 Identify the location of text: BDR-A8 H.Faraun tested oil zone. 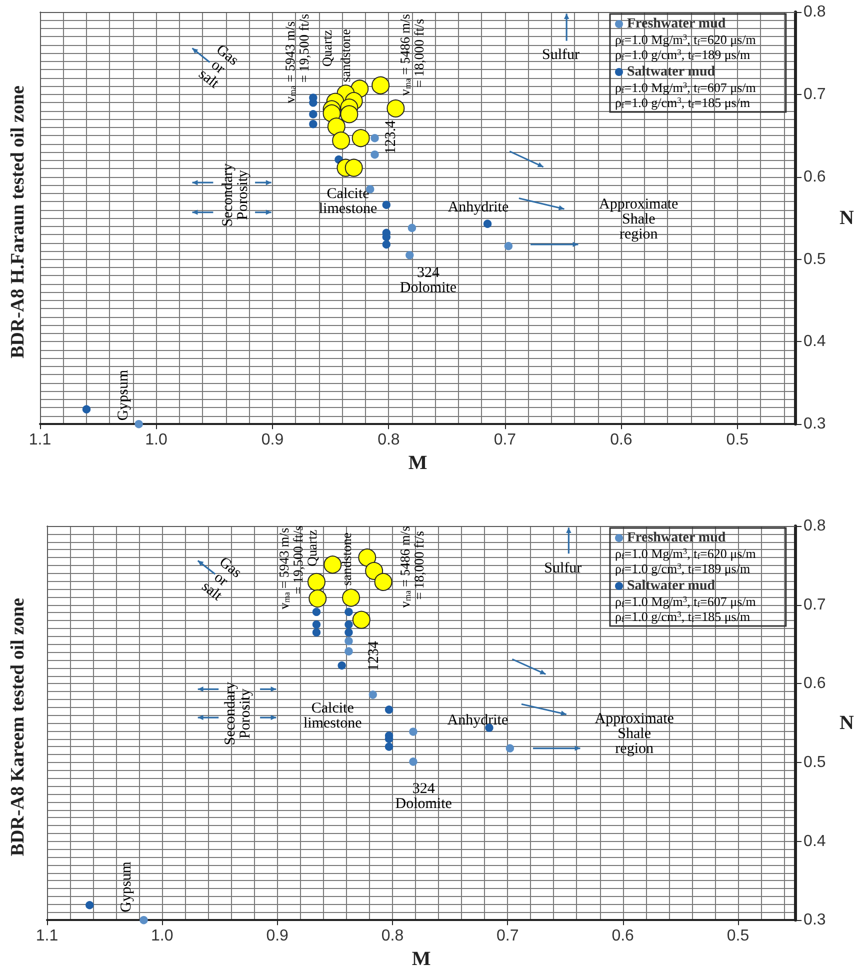
(18, 222).